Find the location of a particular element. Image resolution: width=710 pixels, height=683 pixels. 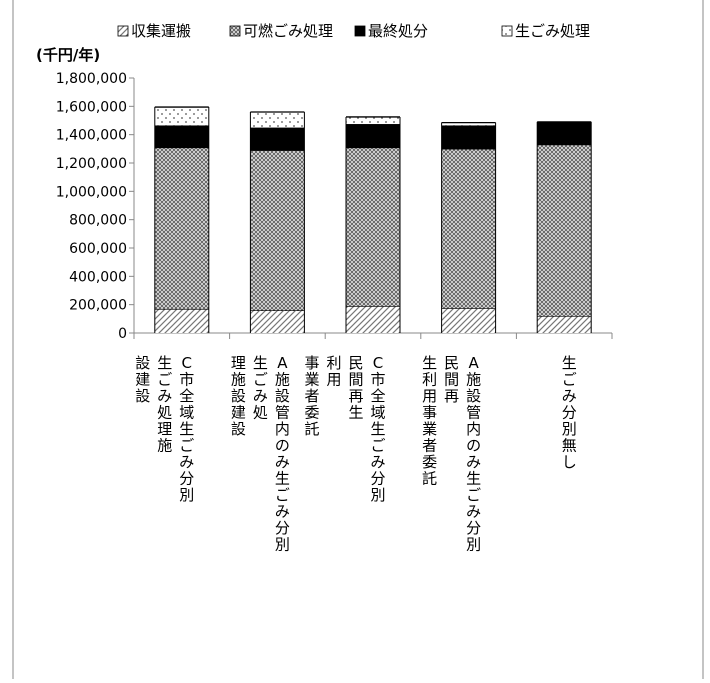

x-tick-label-line: 民間再生 is located at coordinates (355, 388).